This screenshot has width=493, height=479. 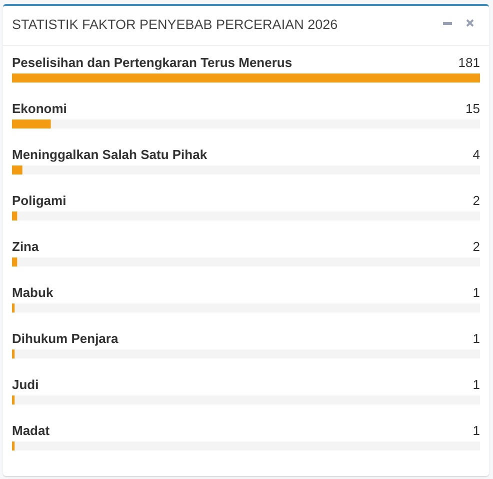 I want to click on y-tick-label: Judi, so click(x=25, y=384).